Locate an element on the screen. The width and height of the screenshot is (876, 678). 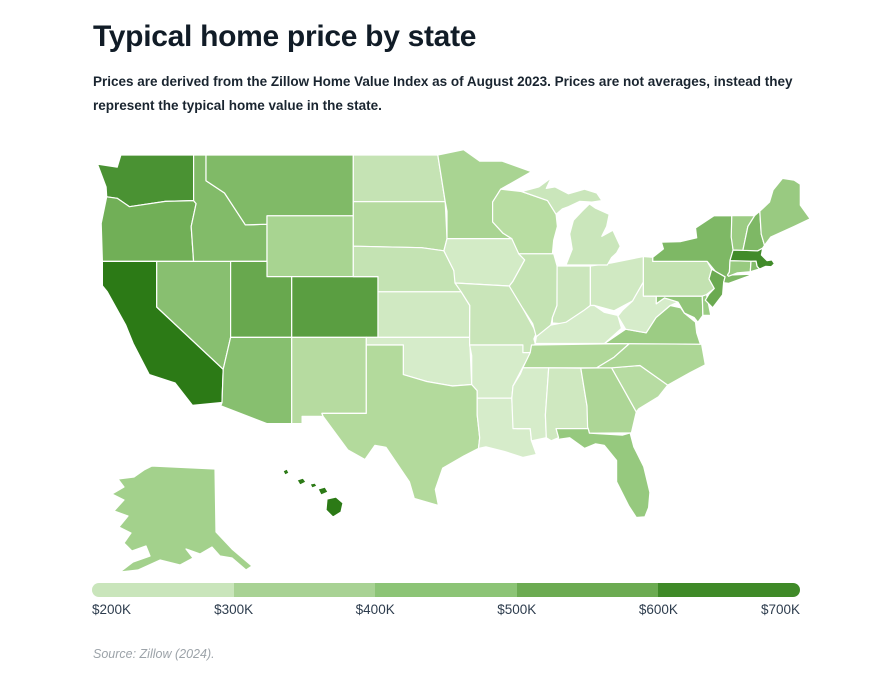
state-az is located at coordinates (256, 380).